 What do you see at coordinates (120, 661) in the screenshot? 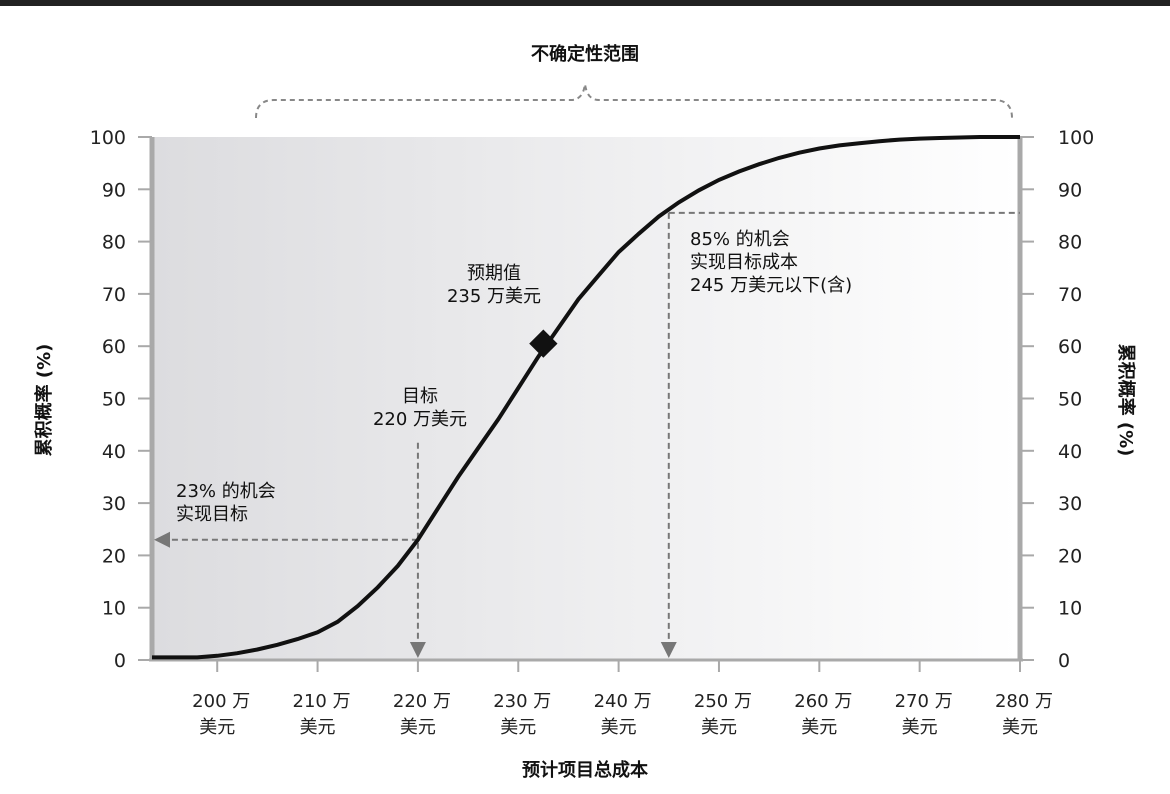
I see `y-tick-label-left: 0` at bounding box center [120, 661].